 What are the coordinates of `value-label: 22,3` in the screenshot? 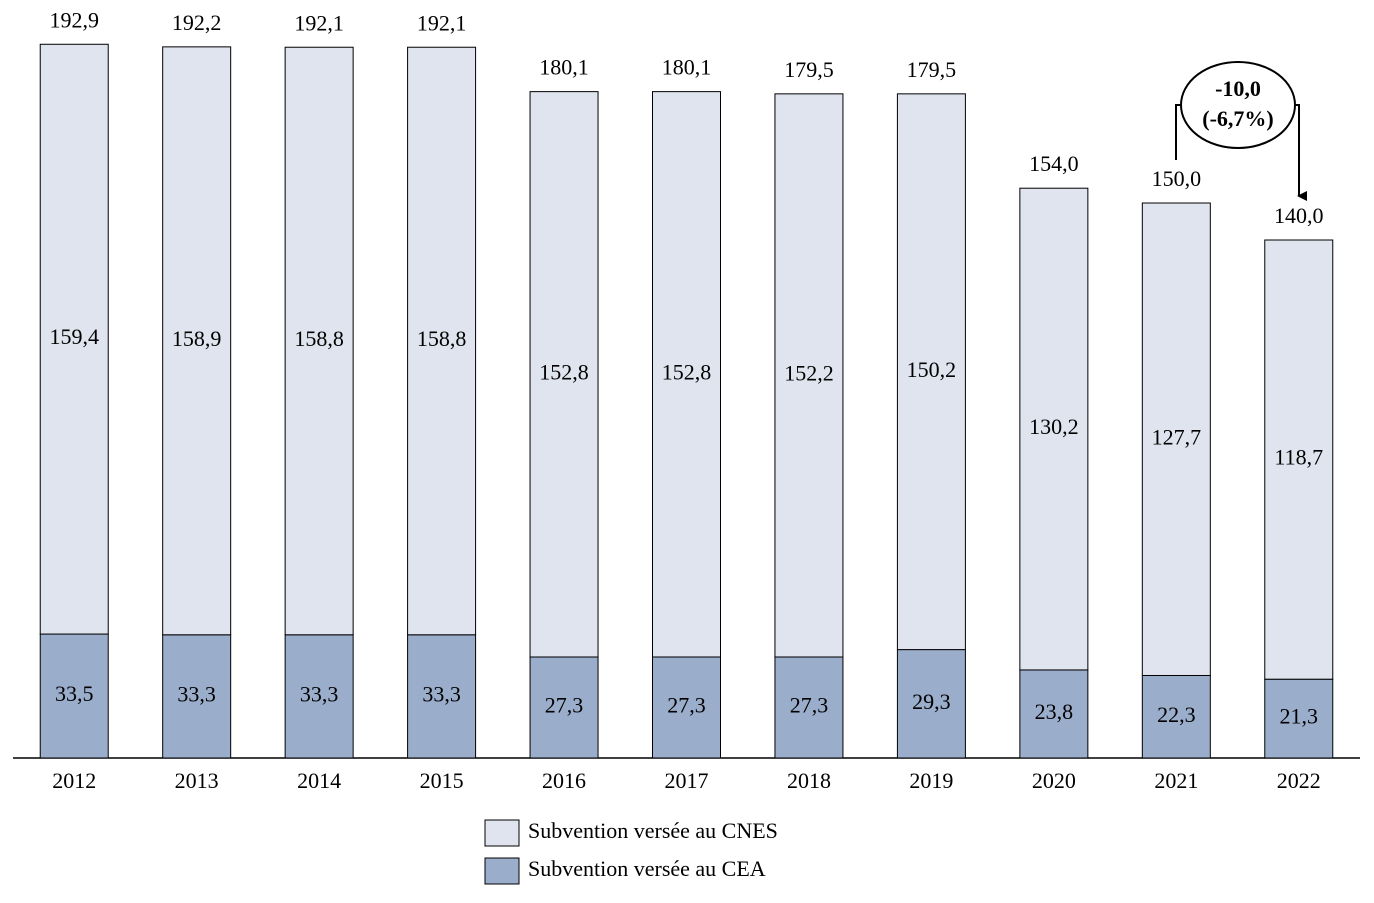 It's located at (1176, 714).